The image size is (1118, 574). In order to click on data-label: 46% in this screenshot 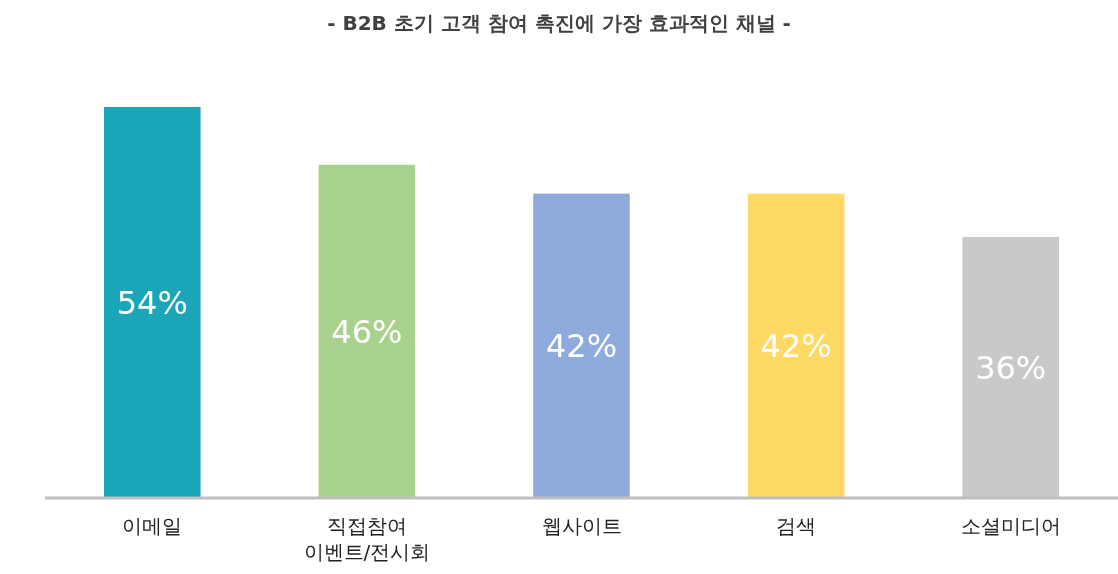, I will do `click(367, 331)`.